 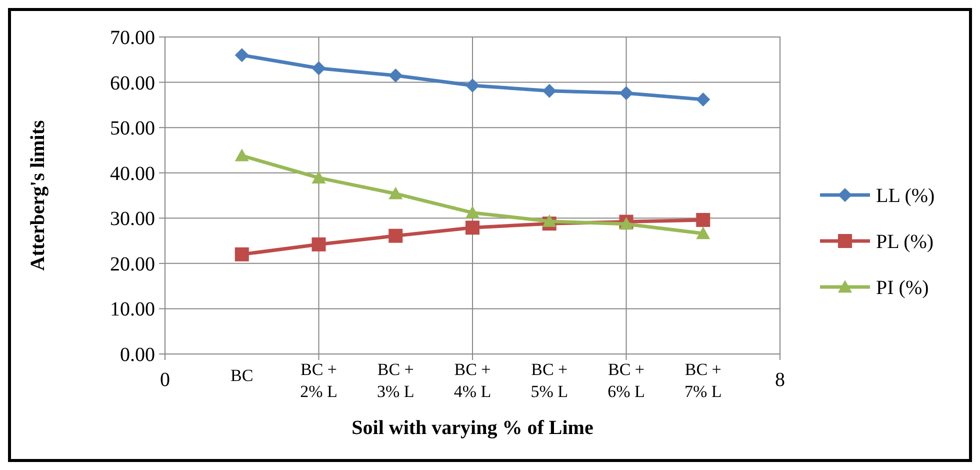 I want to click on text: BC + 7% L, so click(x=703, y=380).